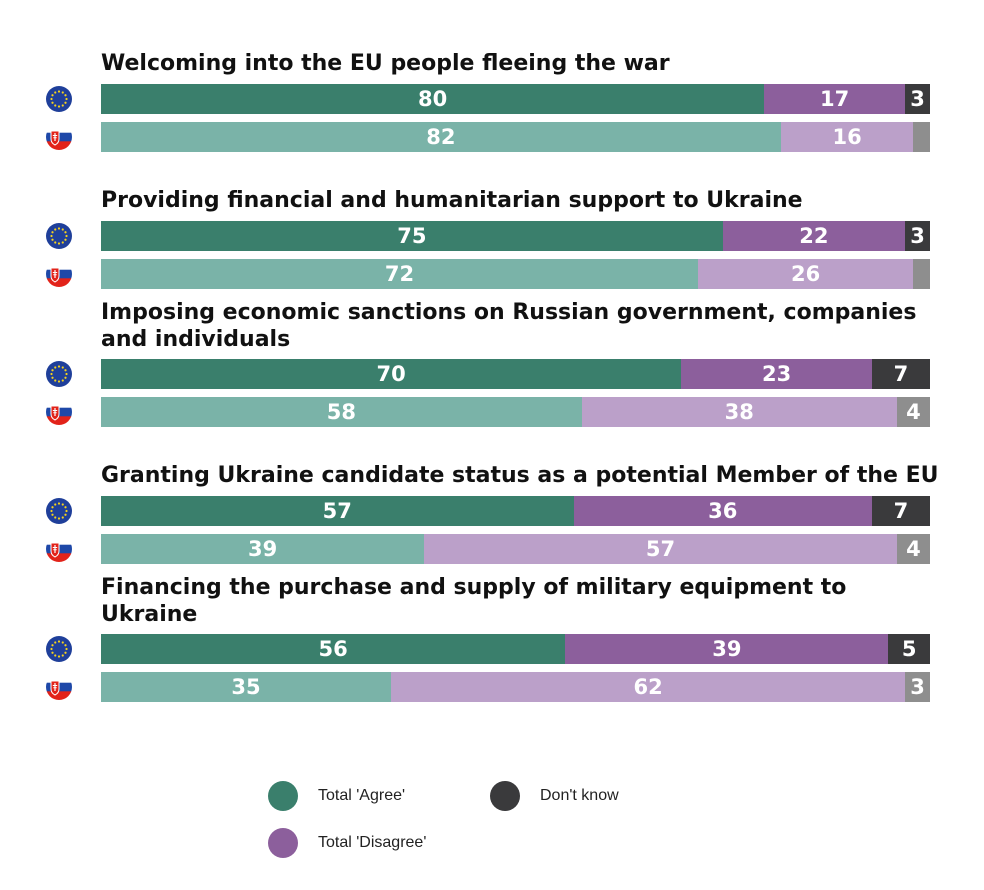 This screenshot has width=984, height=890. I want to click on bar-segment-disagree: 17, so click(835, 99).